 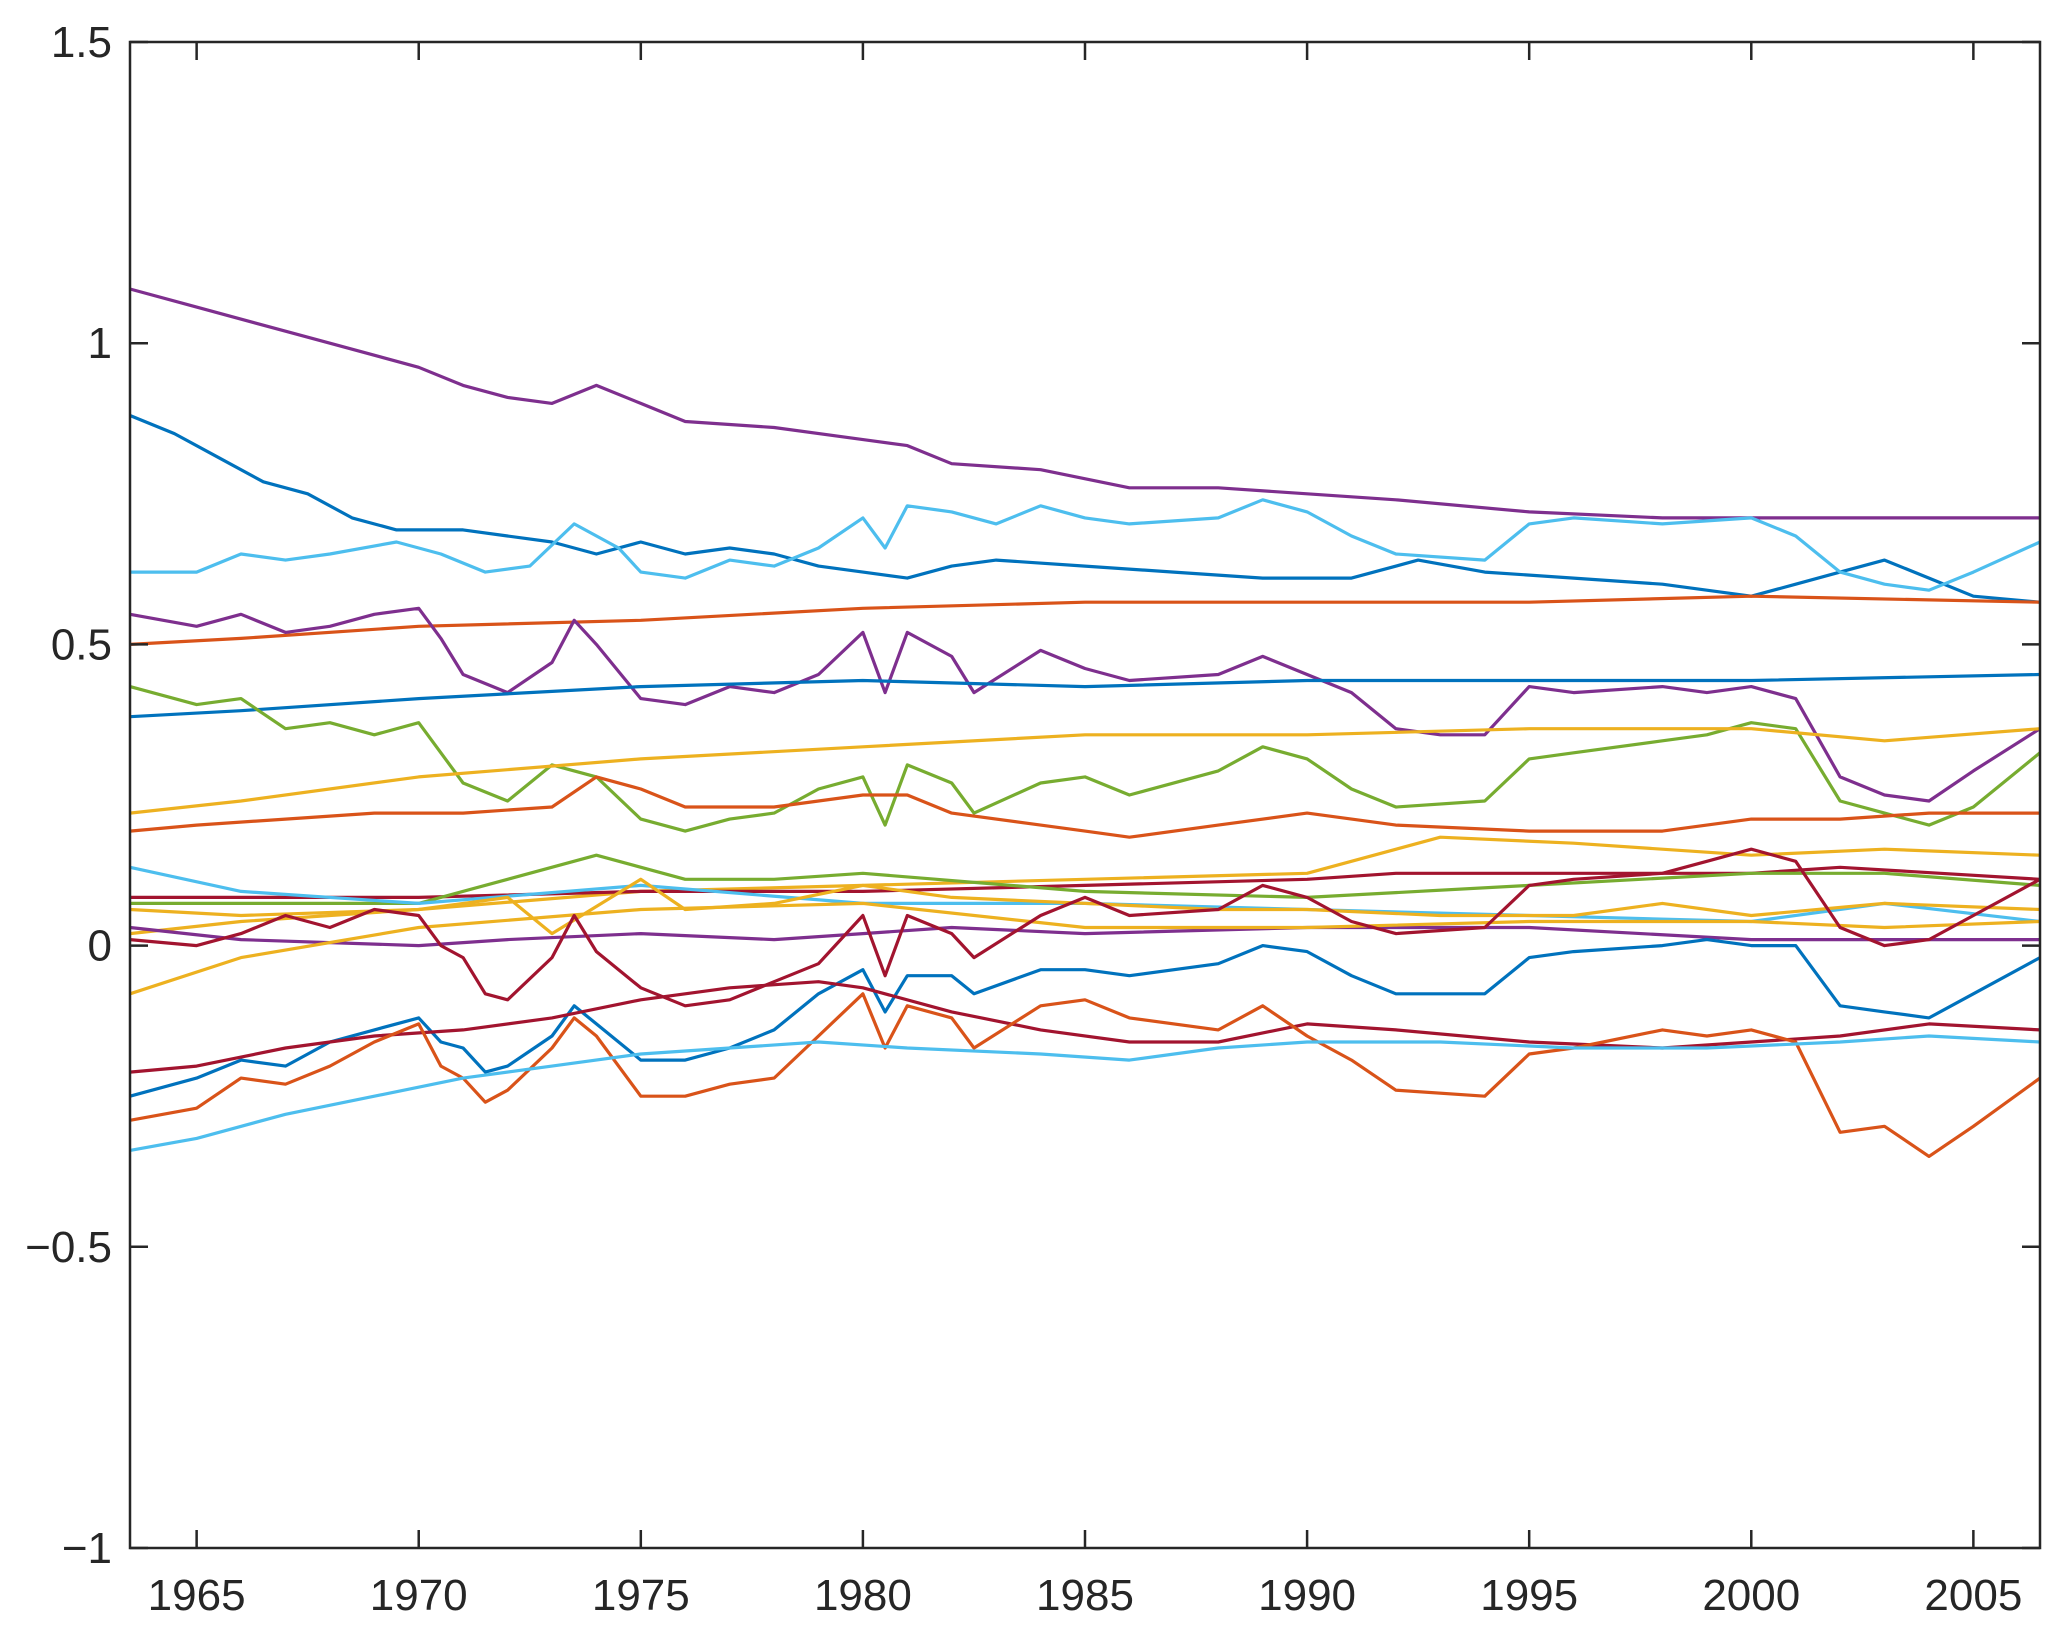 I want to click on y-tick-label: 0.5, so click(x=81, y=644).